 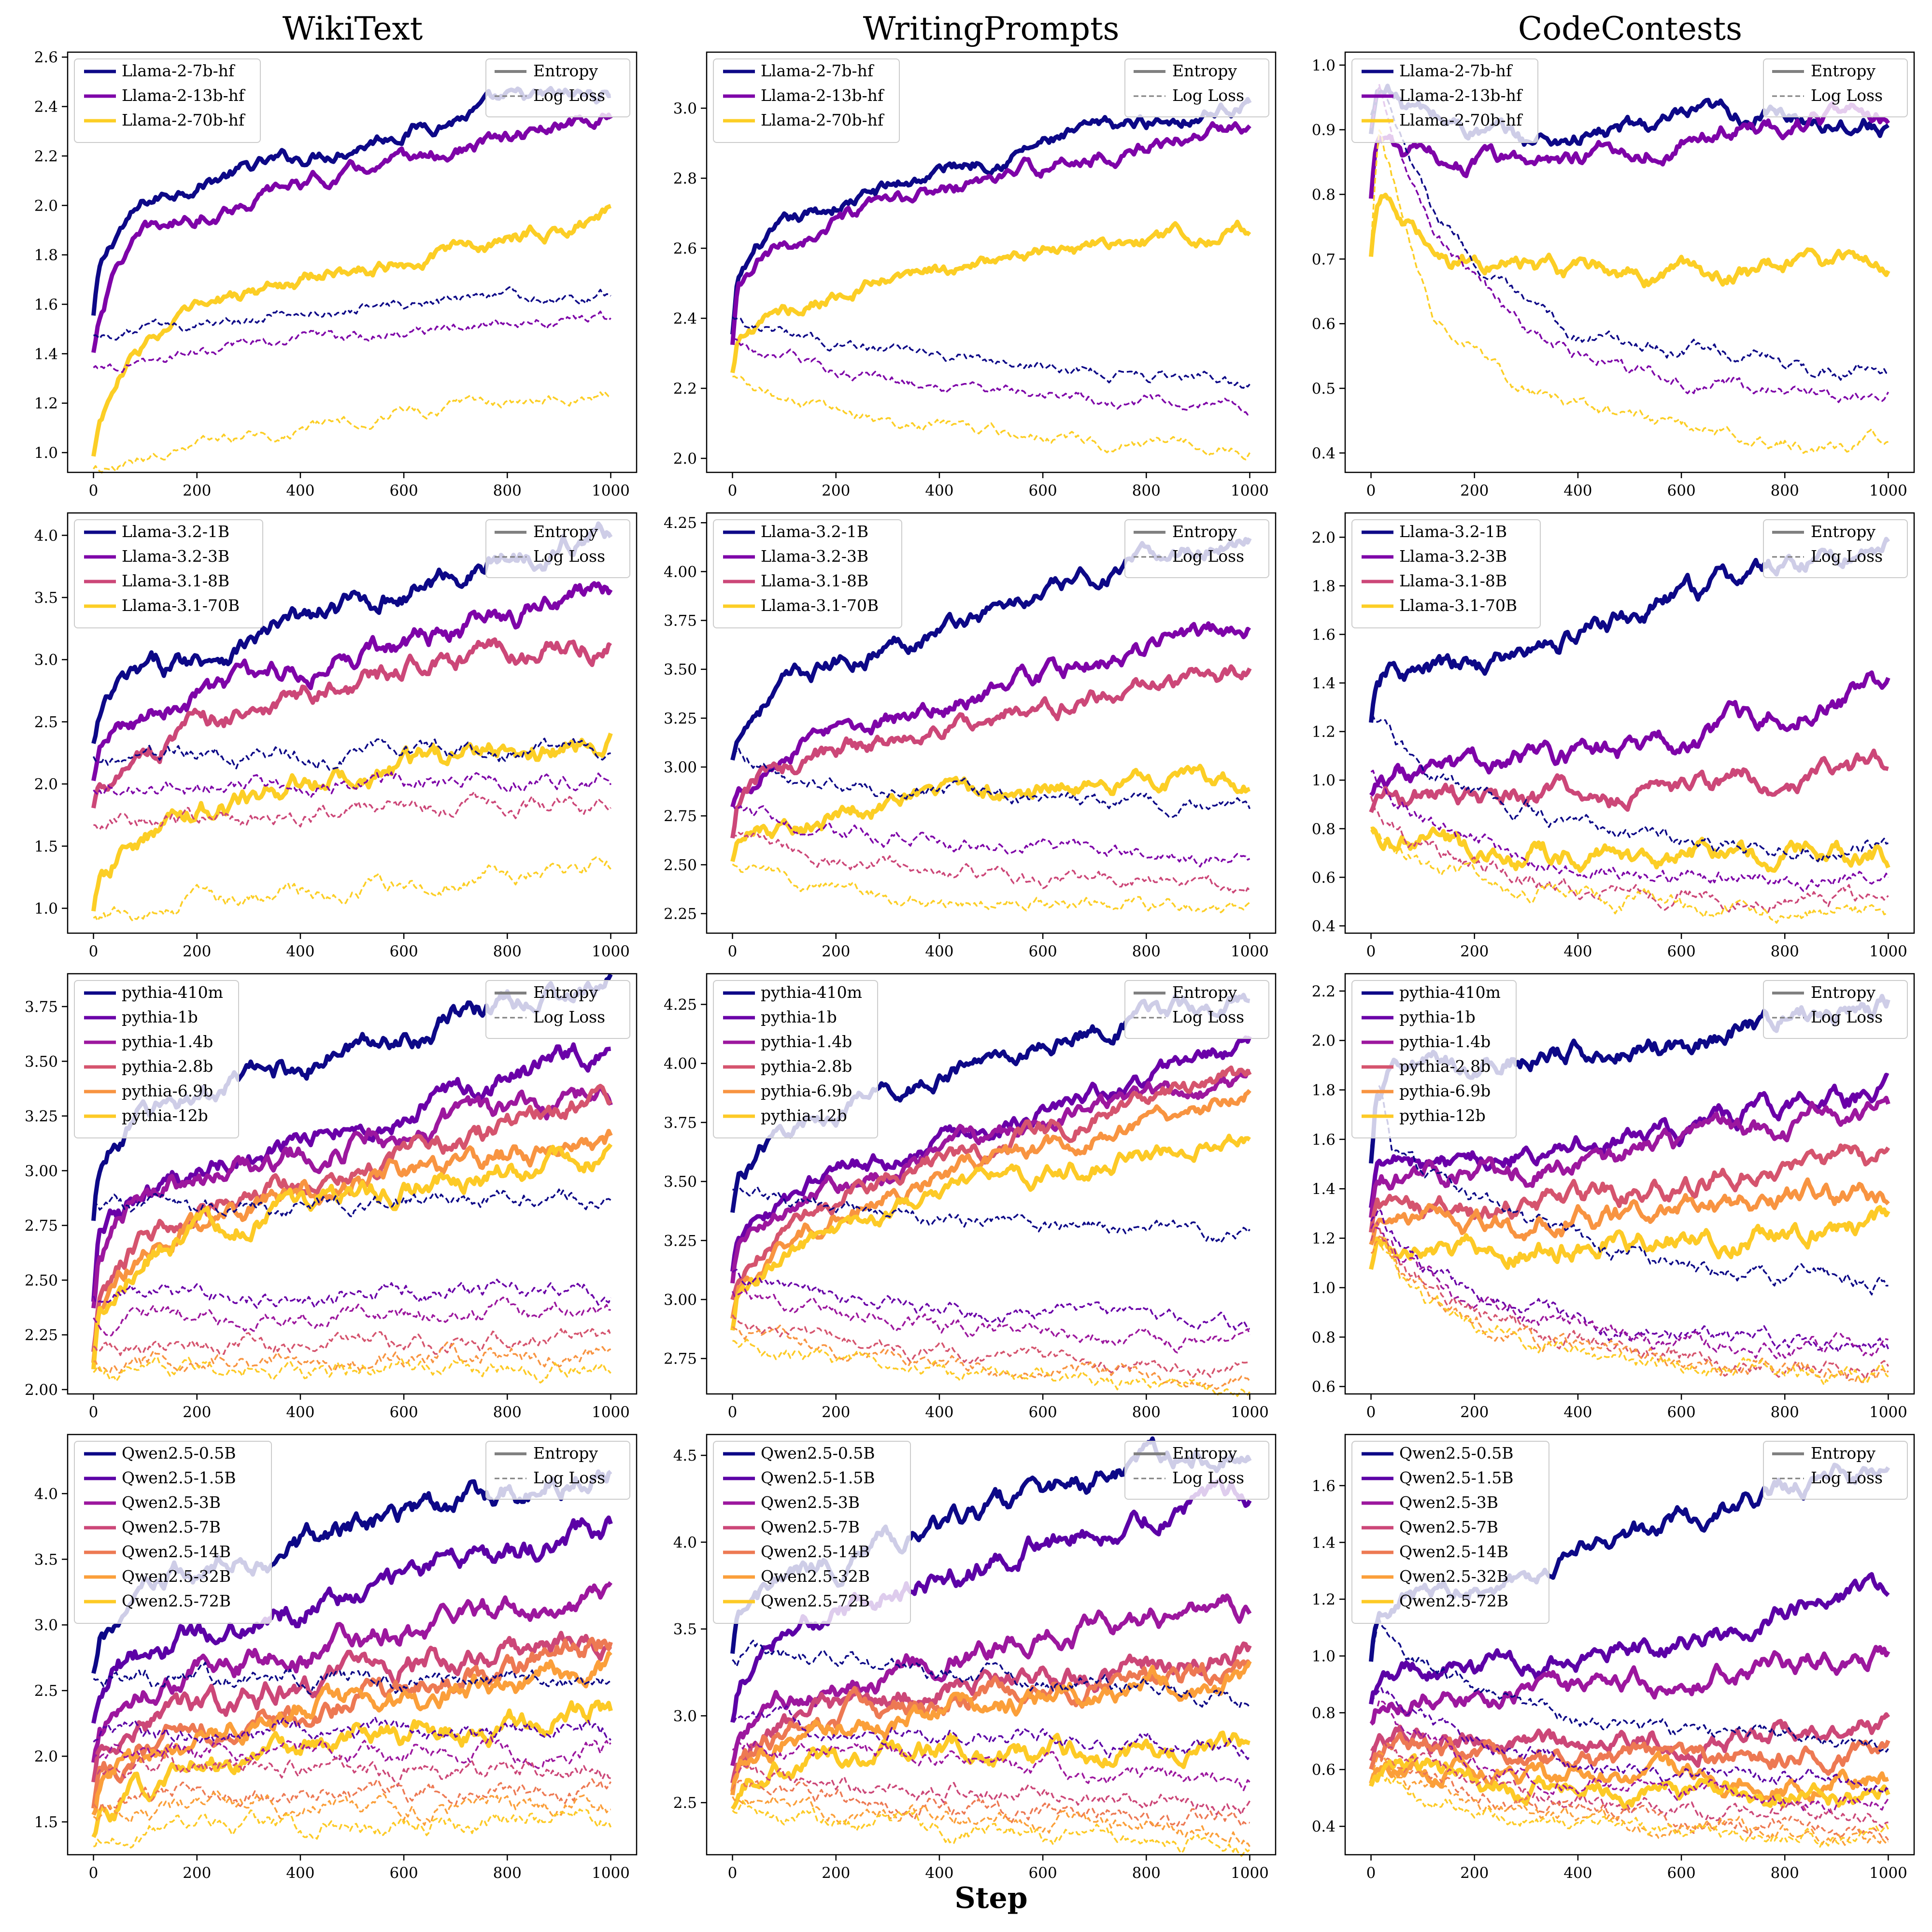 I want to click on y-tick-label: 1.2, so click(x=1323, y=732).